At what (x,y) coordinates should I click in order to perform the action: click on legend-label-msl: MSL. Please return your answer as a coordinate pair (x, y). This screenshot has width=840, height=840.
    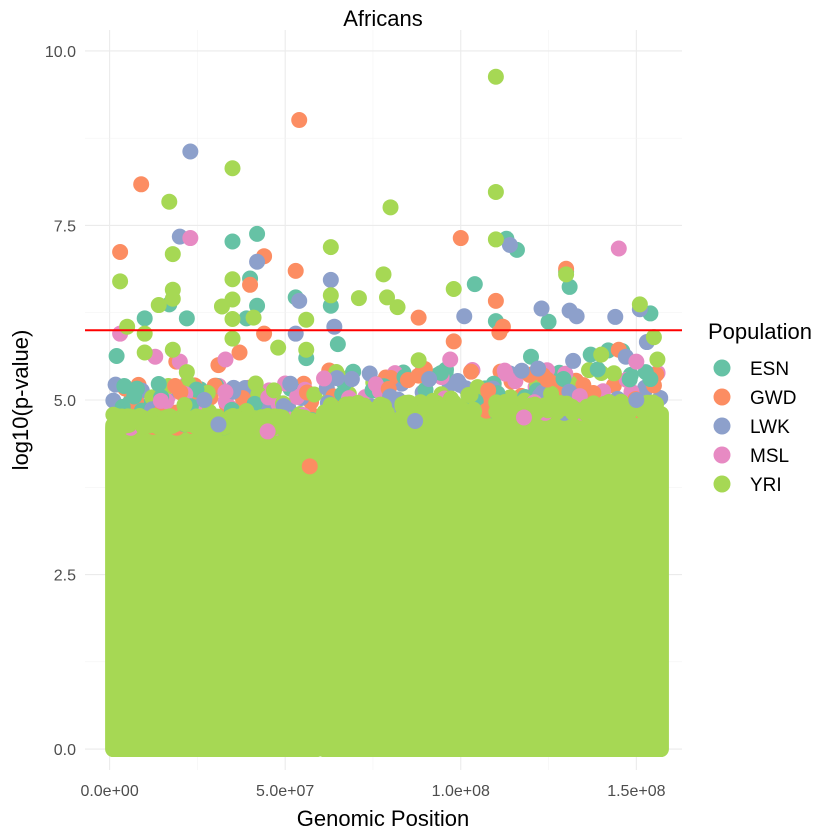
    Looking at the image, I should click on (769, 456).